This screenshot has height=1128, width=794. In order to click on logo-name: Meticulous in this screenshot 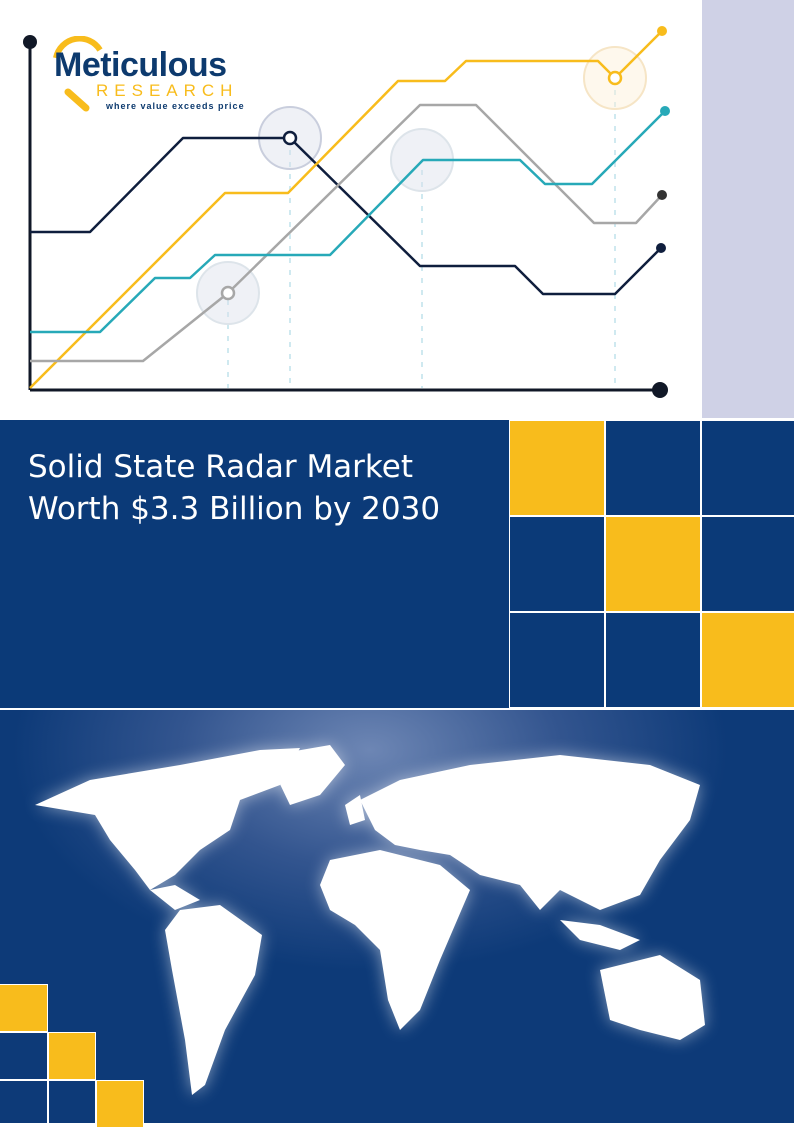, I will do `click(140, 65)`.